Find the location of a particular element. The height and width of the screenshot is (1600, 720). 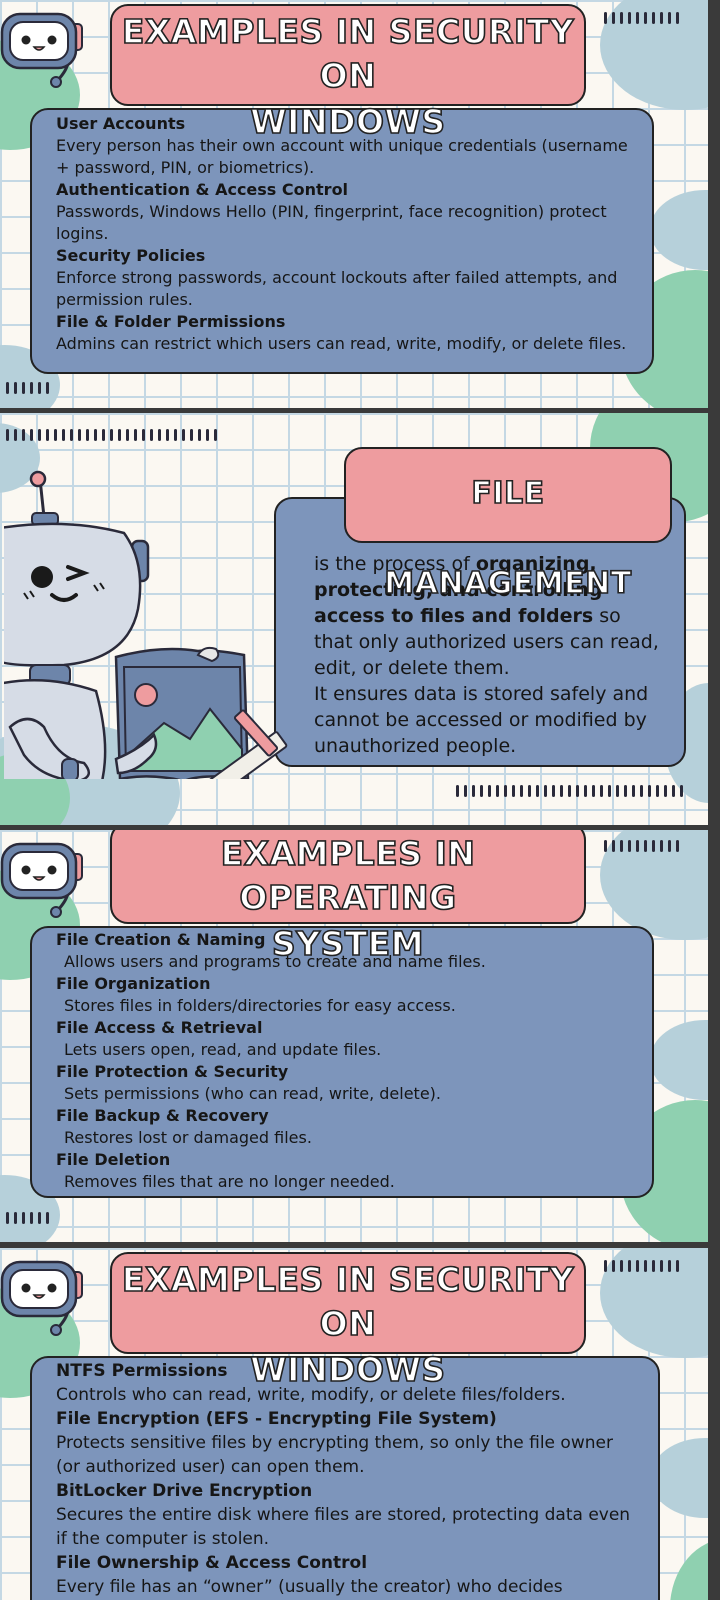

item-desc: Restores lost or damaged files. is located at coordinates (188, 1137).